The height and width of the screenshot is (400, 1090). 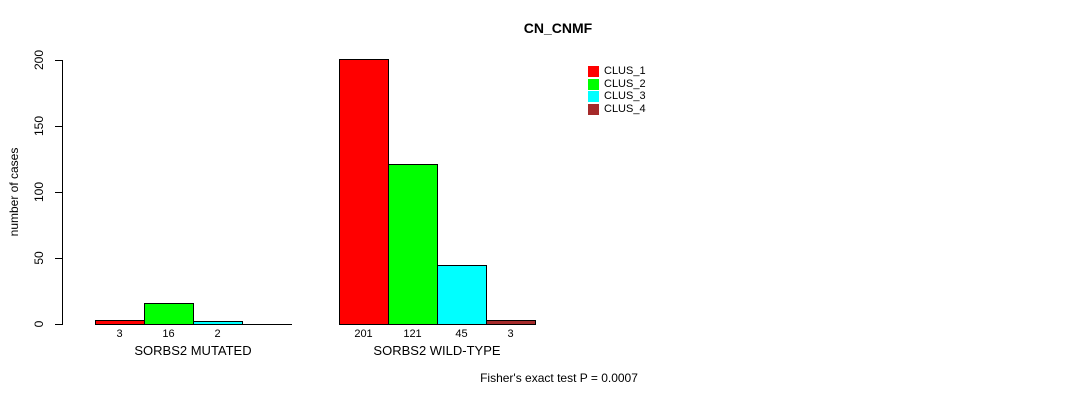 I want to click on bar-value-label: 2, so click(x=217, y=334).